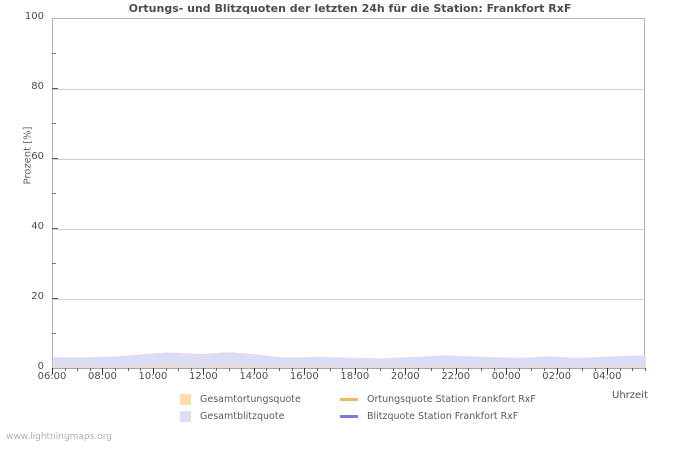 This screenshot has width=700, height=450. Describe the element at coordinates (102, 376) in the screenshot. I see `x-tick-label: 08:00` at that location.